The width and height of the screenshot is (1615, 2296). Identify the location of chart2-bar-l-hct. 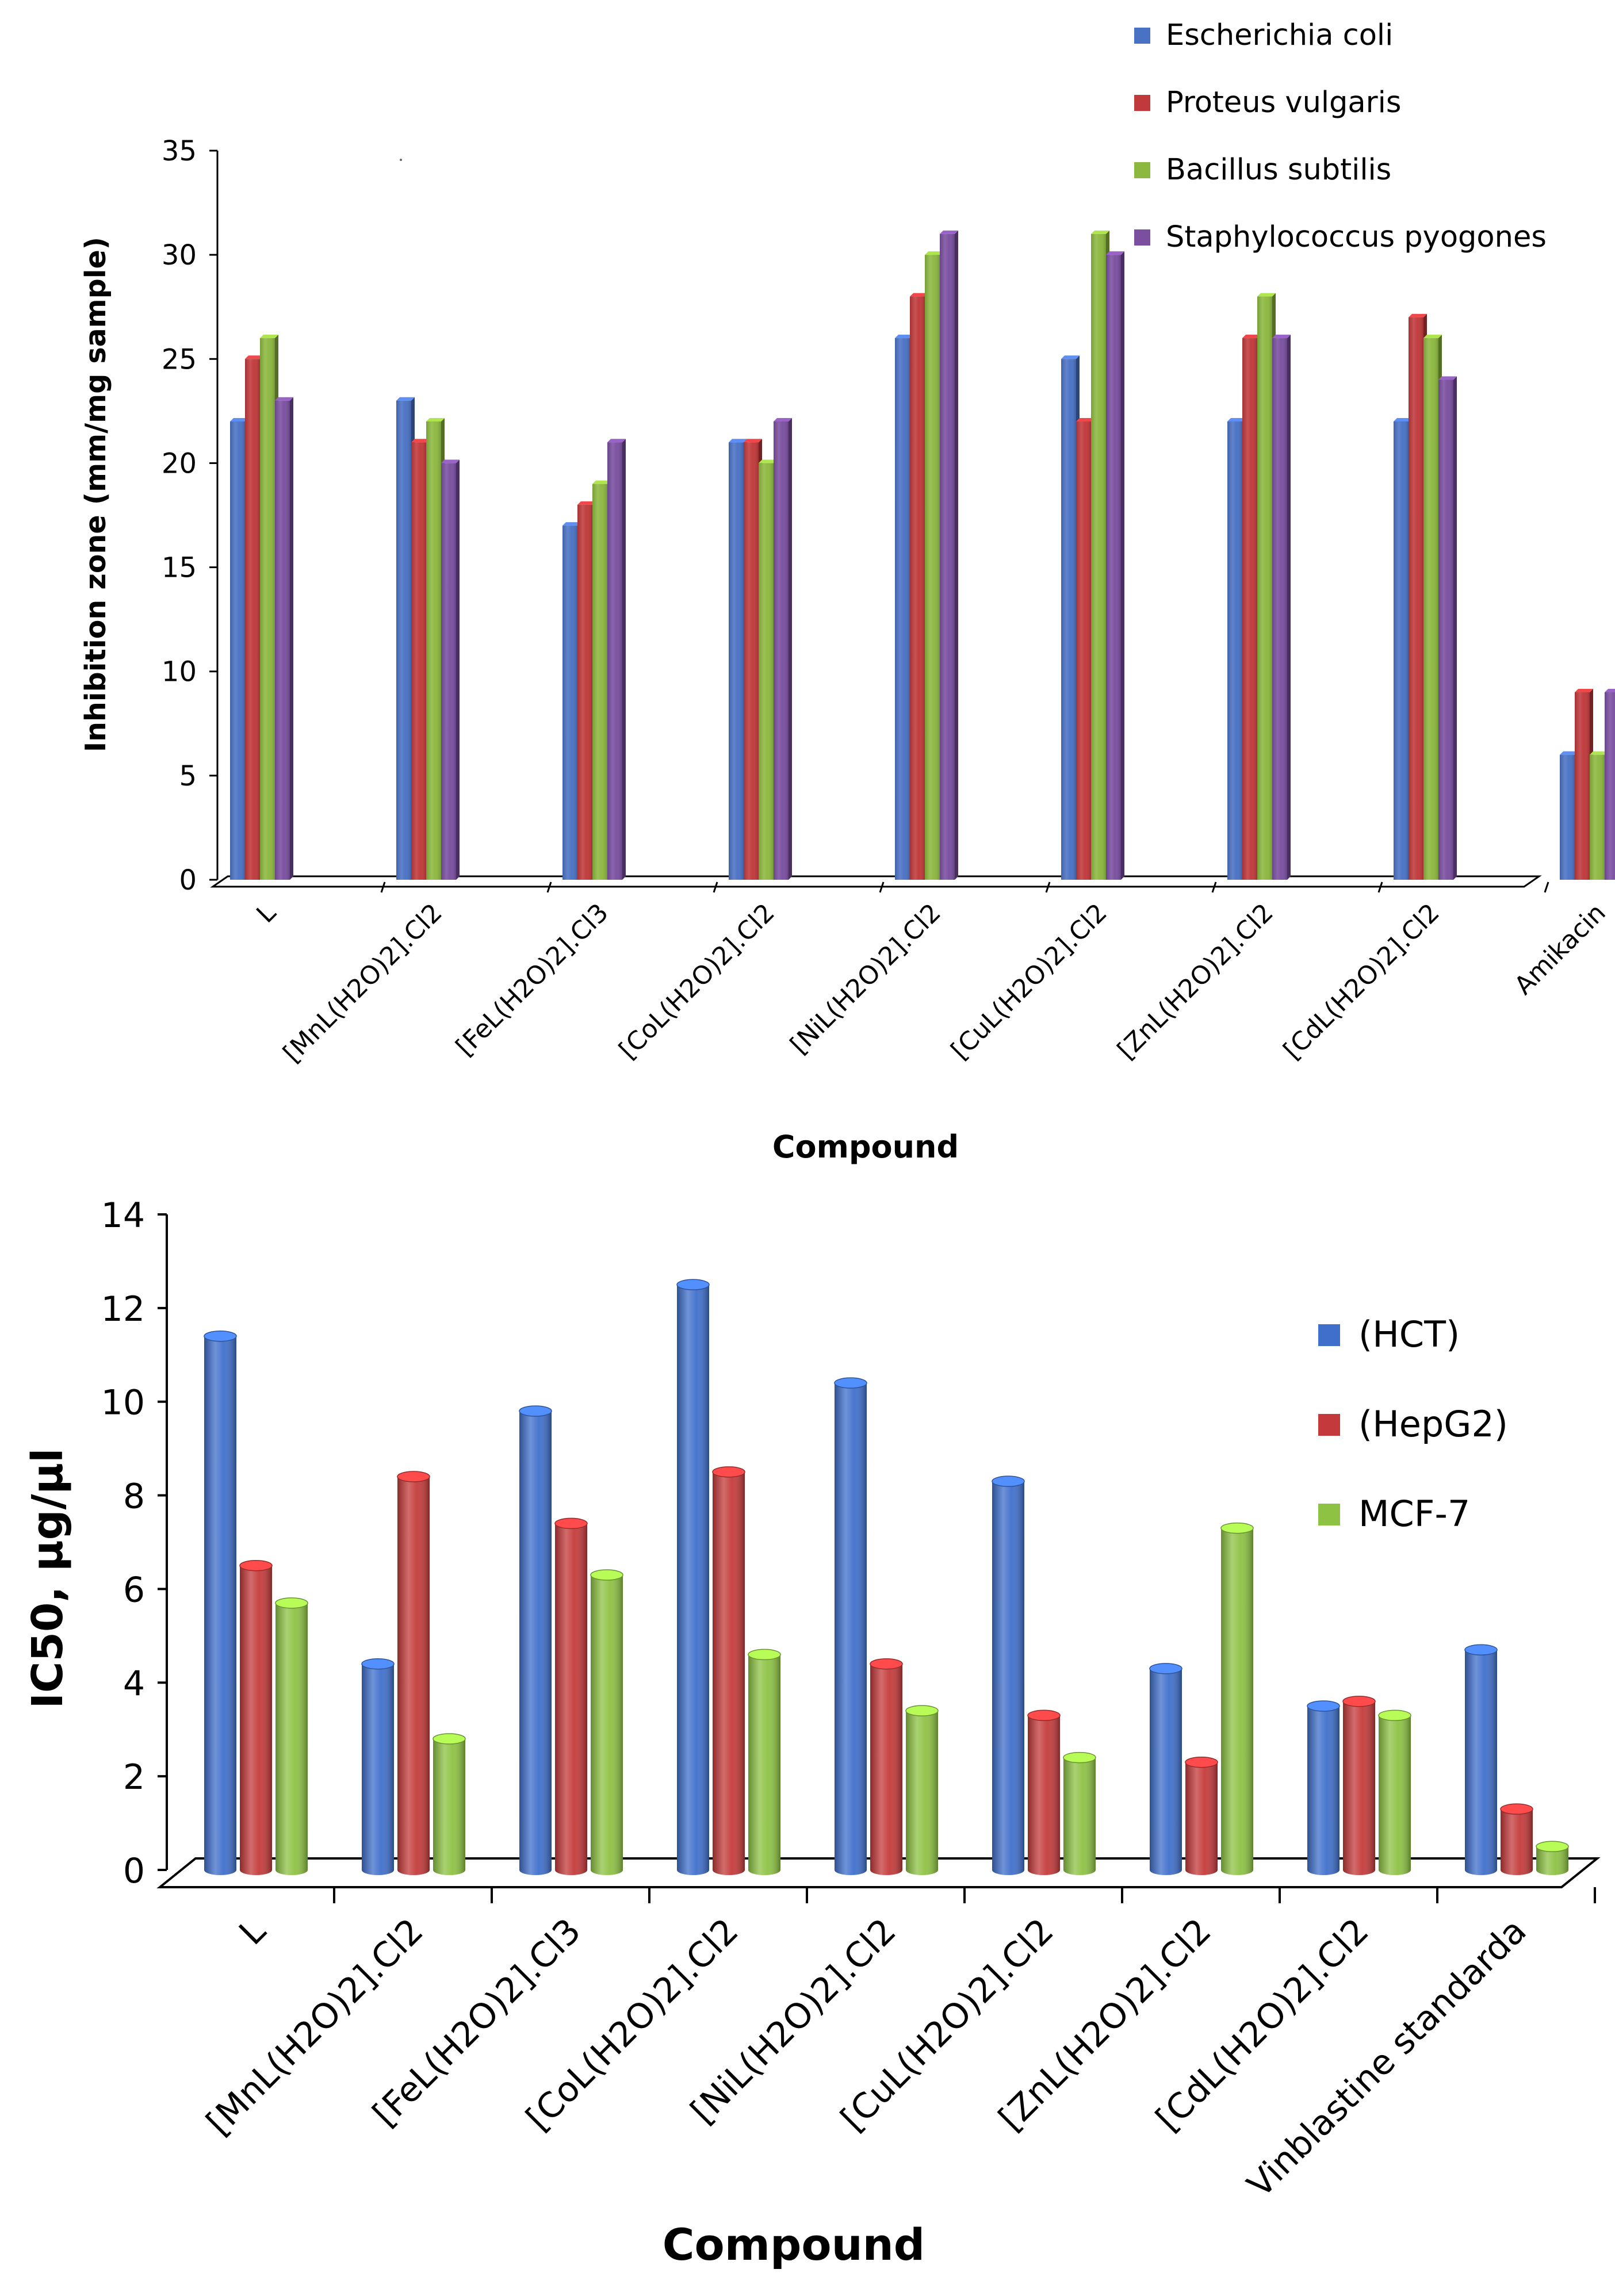
(220, 1602).